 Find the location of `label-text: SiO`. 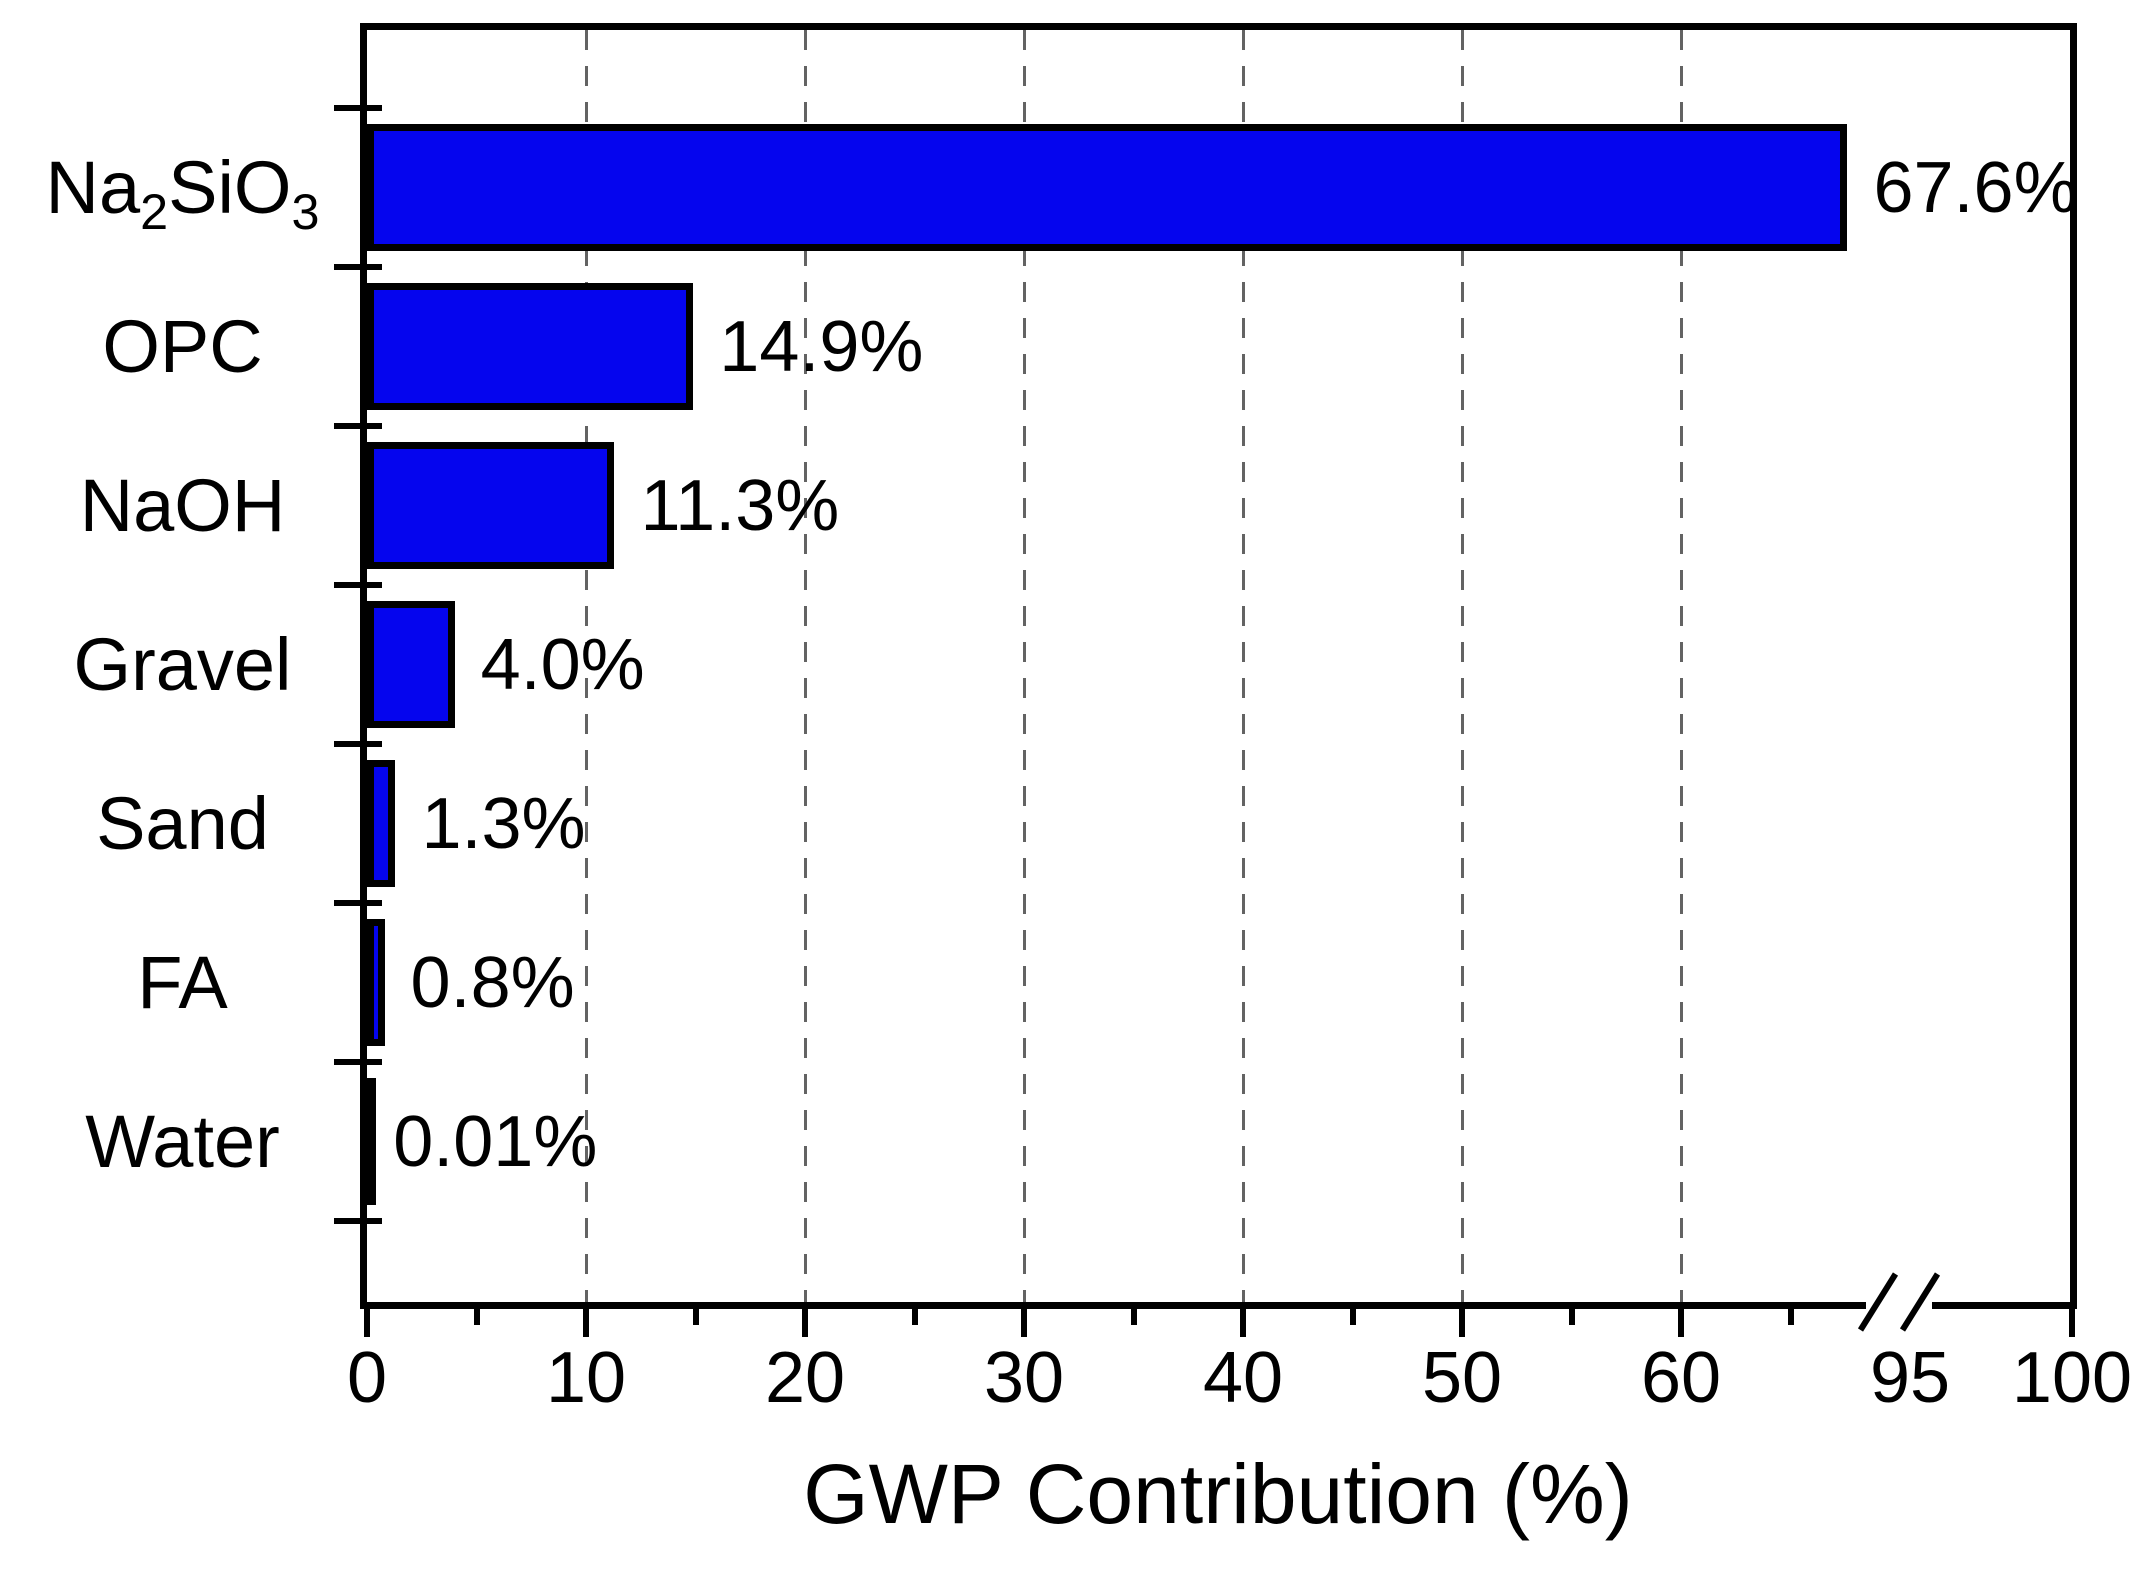

label-text: SiO is located at coordinates (230, 187).